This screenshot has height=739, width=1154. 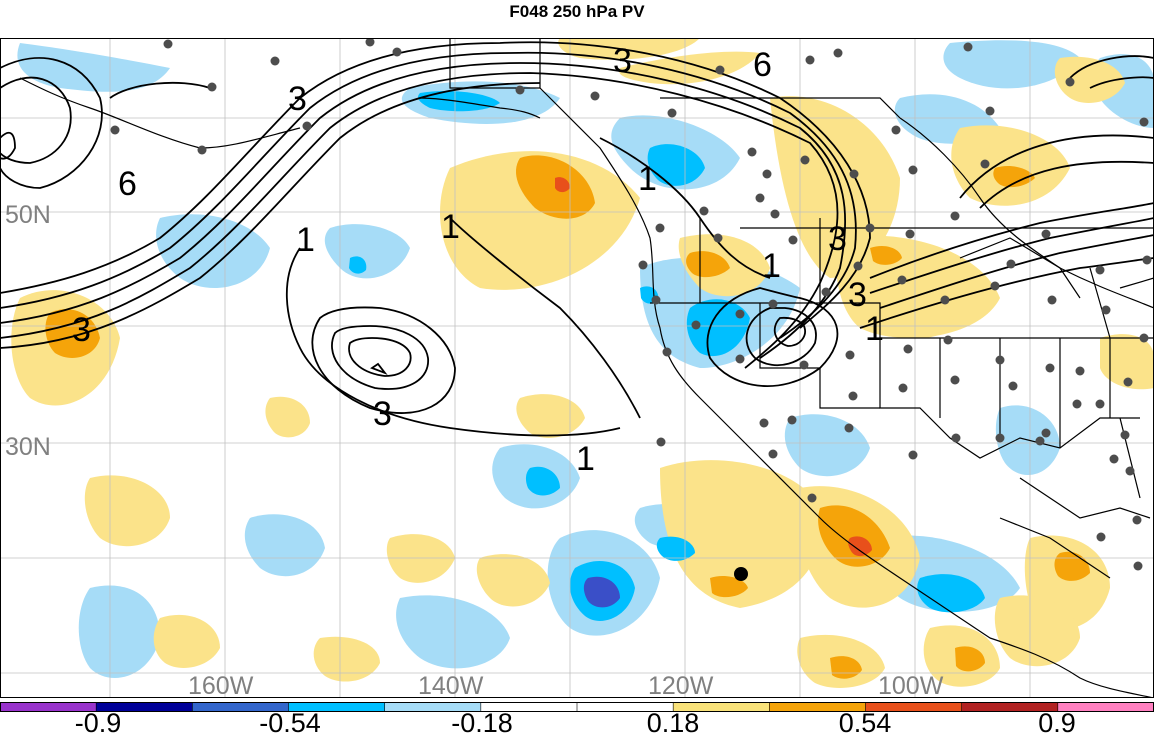 What do you see at coordinates (98, 723) in the screenshot?
I see `colorbar-label: -0.9` at bounding box center [98, 723].